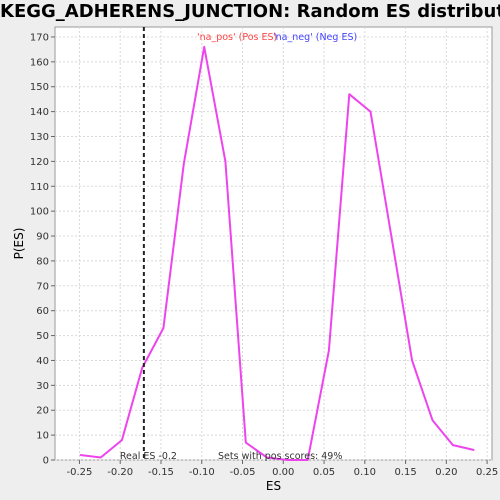  What do you see at coordinates (42, 361) in the screenshot?
I see `y-tick-label: 40` at bounding box center [42, 361].